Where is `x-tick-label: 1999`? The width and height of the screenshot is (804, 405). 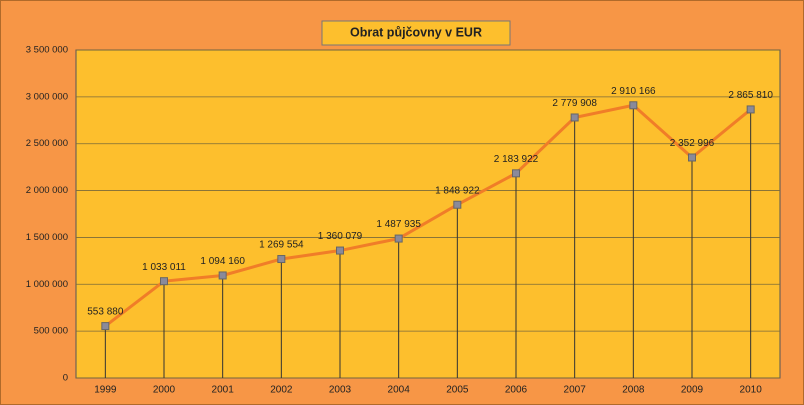 x-tick-label: 1999 is located at coordinates (105, 390).